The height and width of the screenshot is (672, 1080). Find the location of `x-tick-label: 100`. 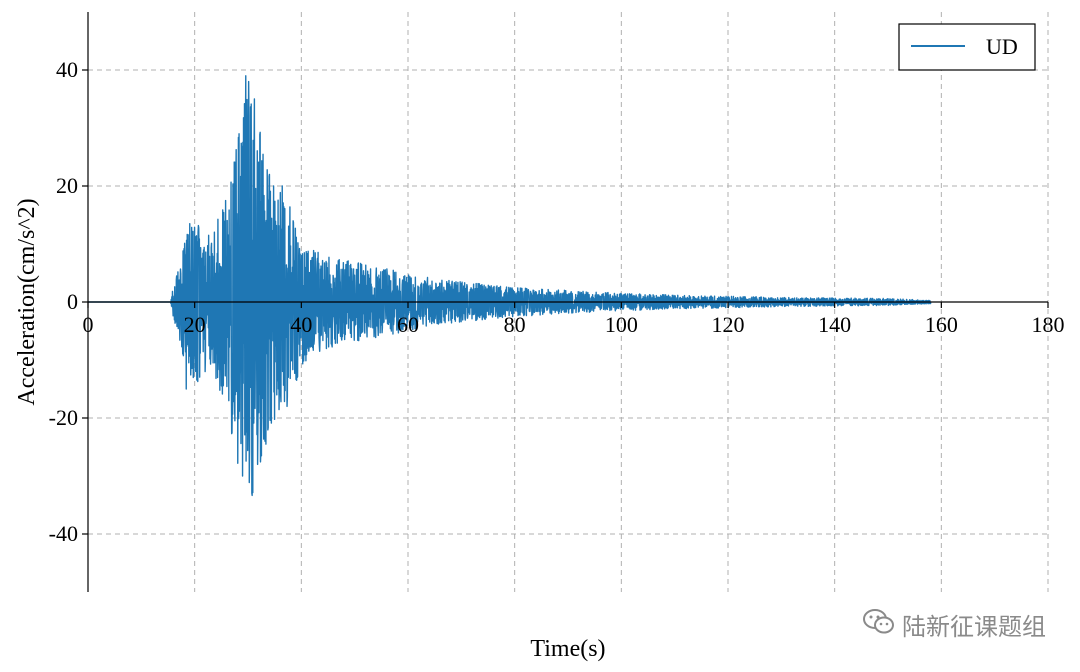

x-tick-label: 100 is located at coordinates (621, 324).